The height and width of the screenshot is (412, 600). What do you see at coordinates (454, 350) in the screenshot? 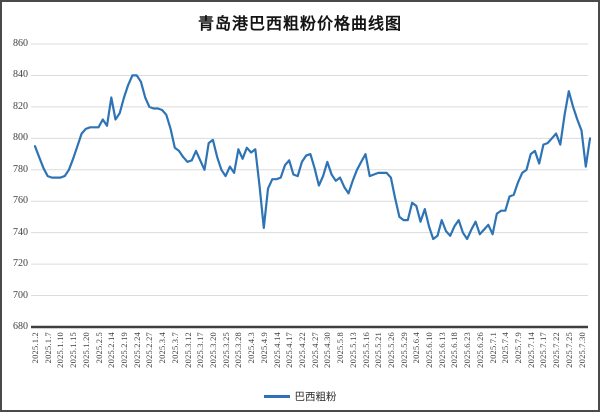
I see `x-axis-label: 2025.6.18` at bounding box center [454, 350].